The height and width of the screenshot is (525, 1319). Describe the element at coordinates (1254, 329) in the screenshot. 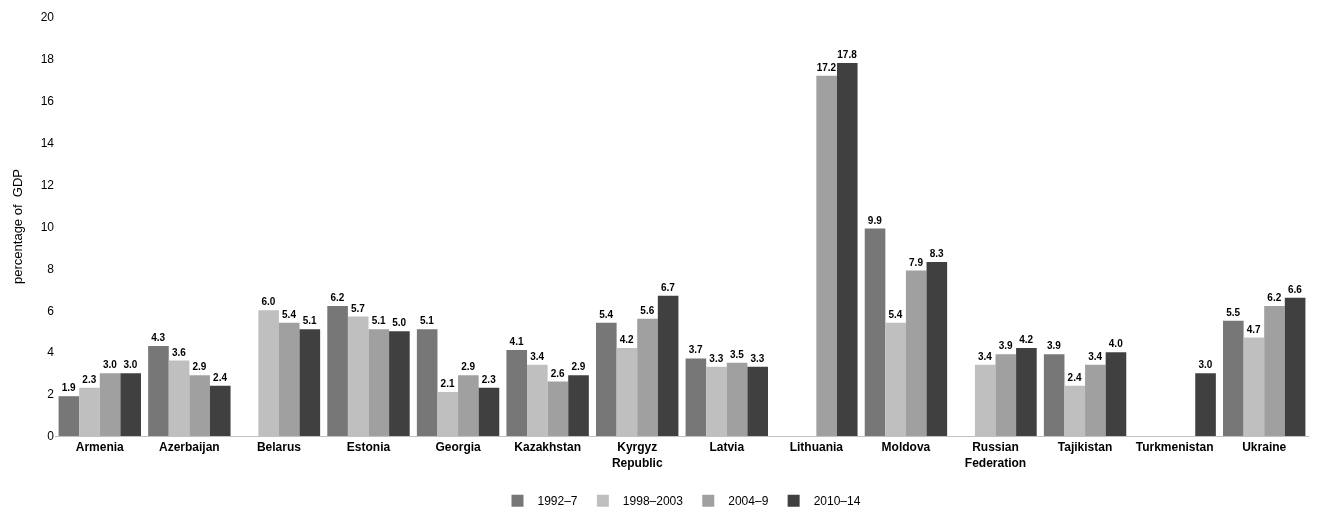

I see `data-label: 4.7` at that location.